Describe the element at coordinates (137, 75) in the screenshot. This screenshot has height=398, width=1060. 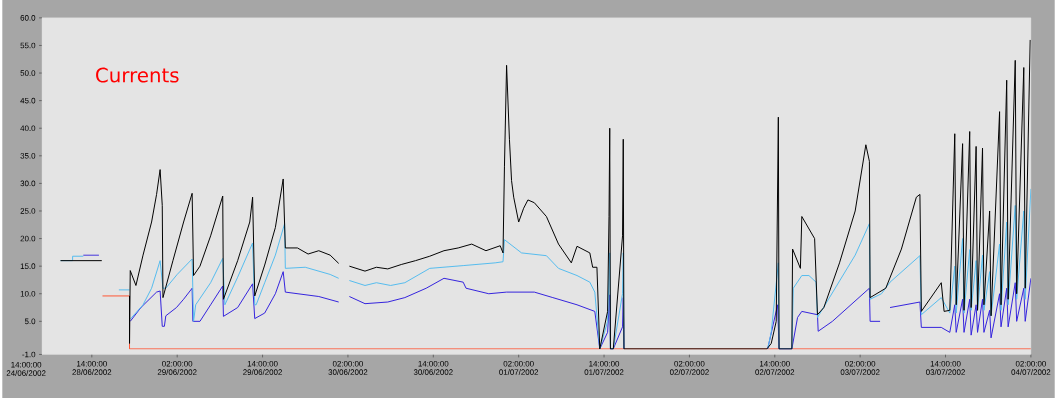
I see `text: Currents` at that location.